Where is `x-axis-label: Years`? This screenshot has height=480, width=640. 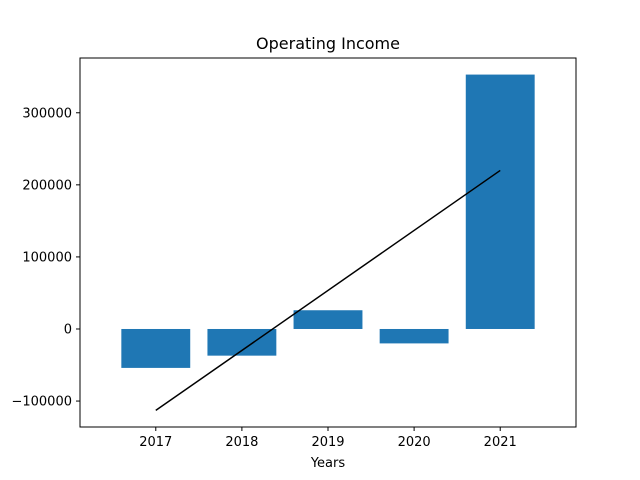 x-axis-label: Years is located at coordinates (328, 463).